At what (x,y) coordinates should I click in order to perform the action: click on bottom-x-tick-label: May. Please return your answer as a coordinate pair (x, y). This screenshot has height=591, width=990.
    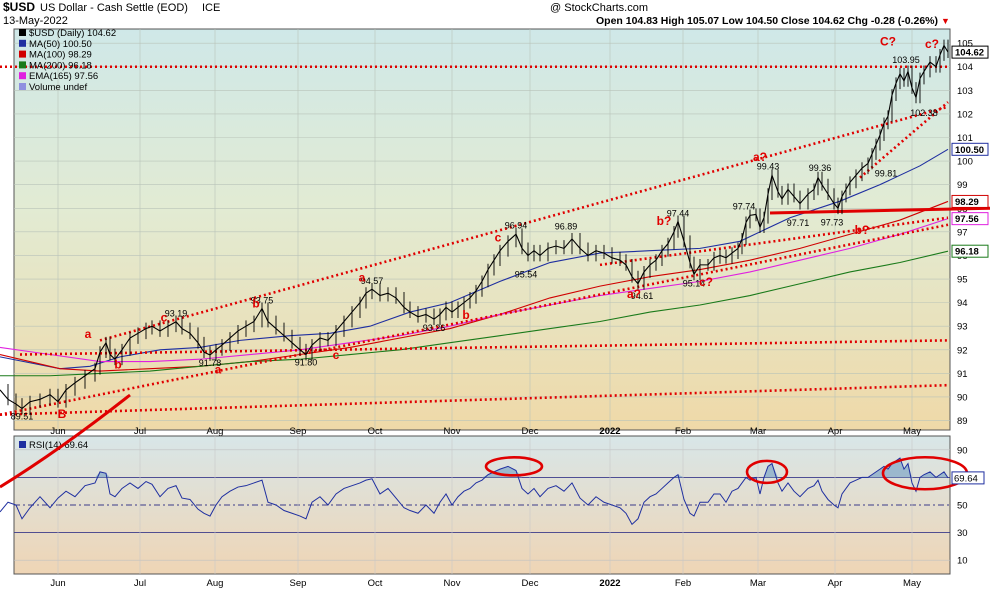
    Looking at the image, I should click on (912, 583).